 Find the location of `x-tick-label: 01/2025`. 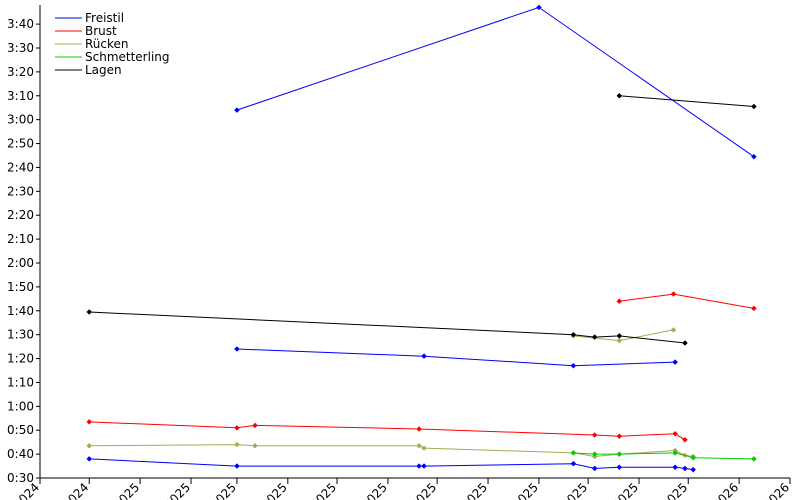

x-tick-label: 01/2025 is located at coordinates (119, 490).